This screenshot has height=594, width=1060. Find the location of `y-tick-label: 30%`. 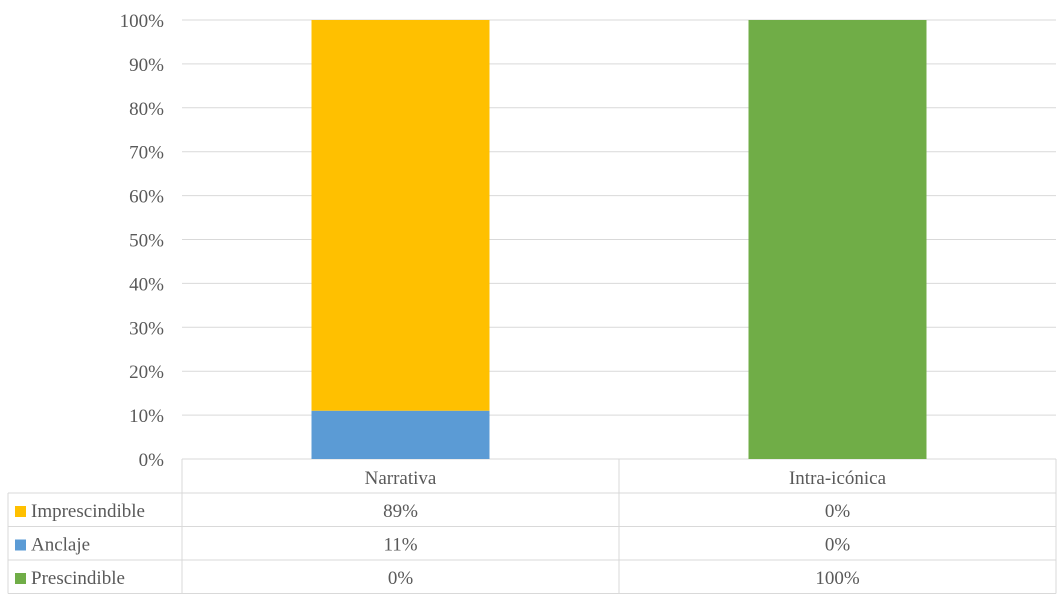

y-tick-label: 30% is located at coordinates (146, 328).